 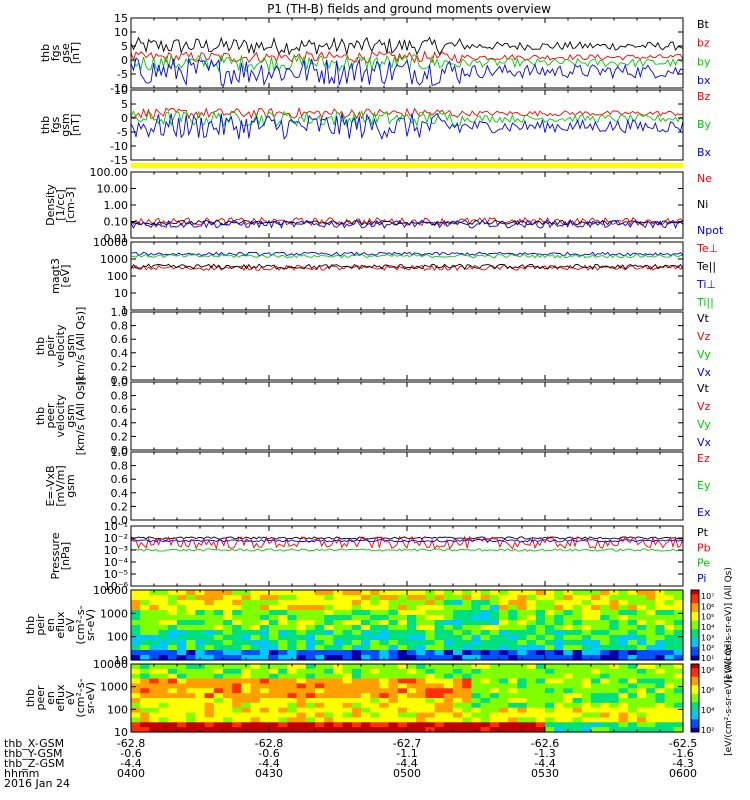 I want to click on series-line-Pt, so click(x=407, y=538).